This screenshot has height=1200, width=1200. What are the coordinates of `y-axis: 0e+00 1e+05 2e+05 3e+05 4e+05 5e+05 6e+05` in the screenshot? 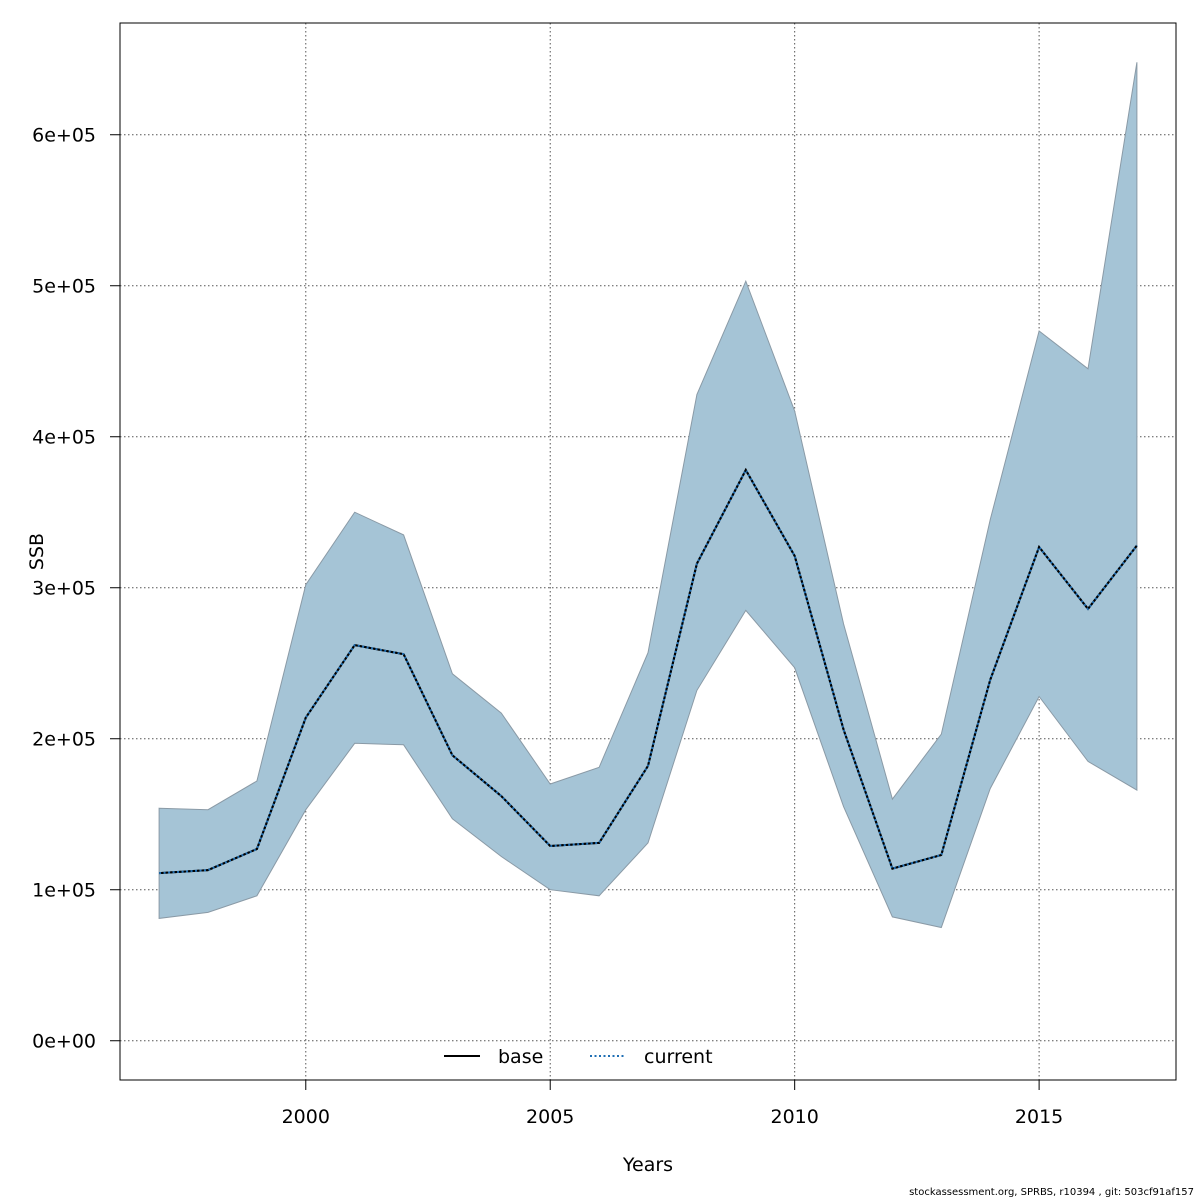 It's located at (76, 589).